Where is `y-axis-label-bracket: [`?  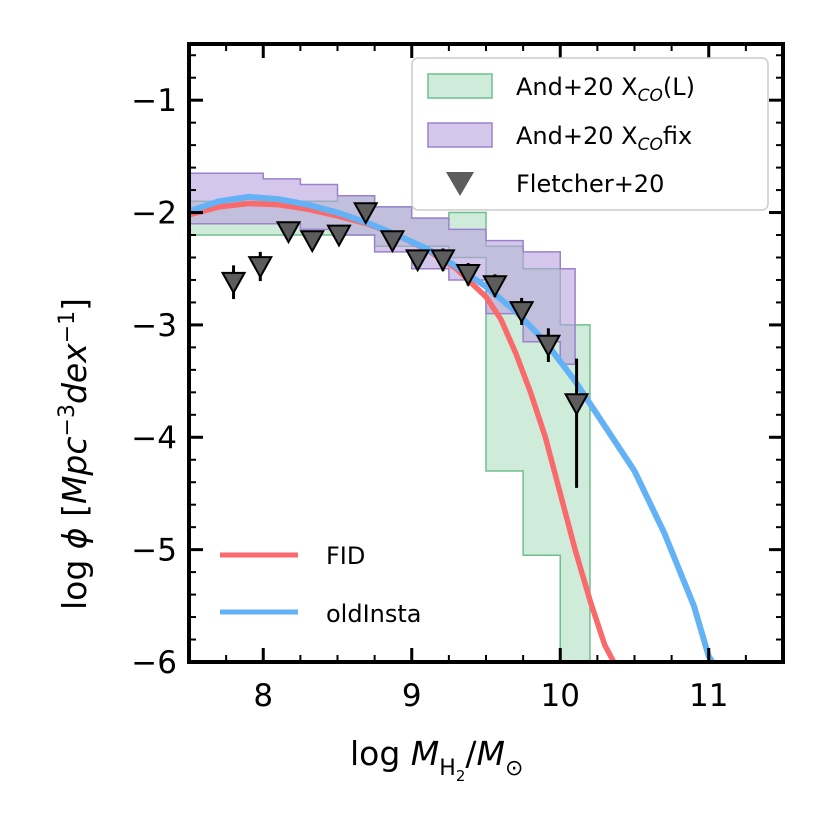
y-axis-label-bracket: [ is located at coordinates (74, 515).